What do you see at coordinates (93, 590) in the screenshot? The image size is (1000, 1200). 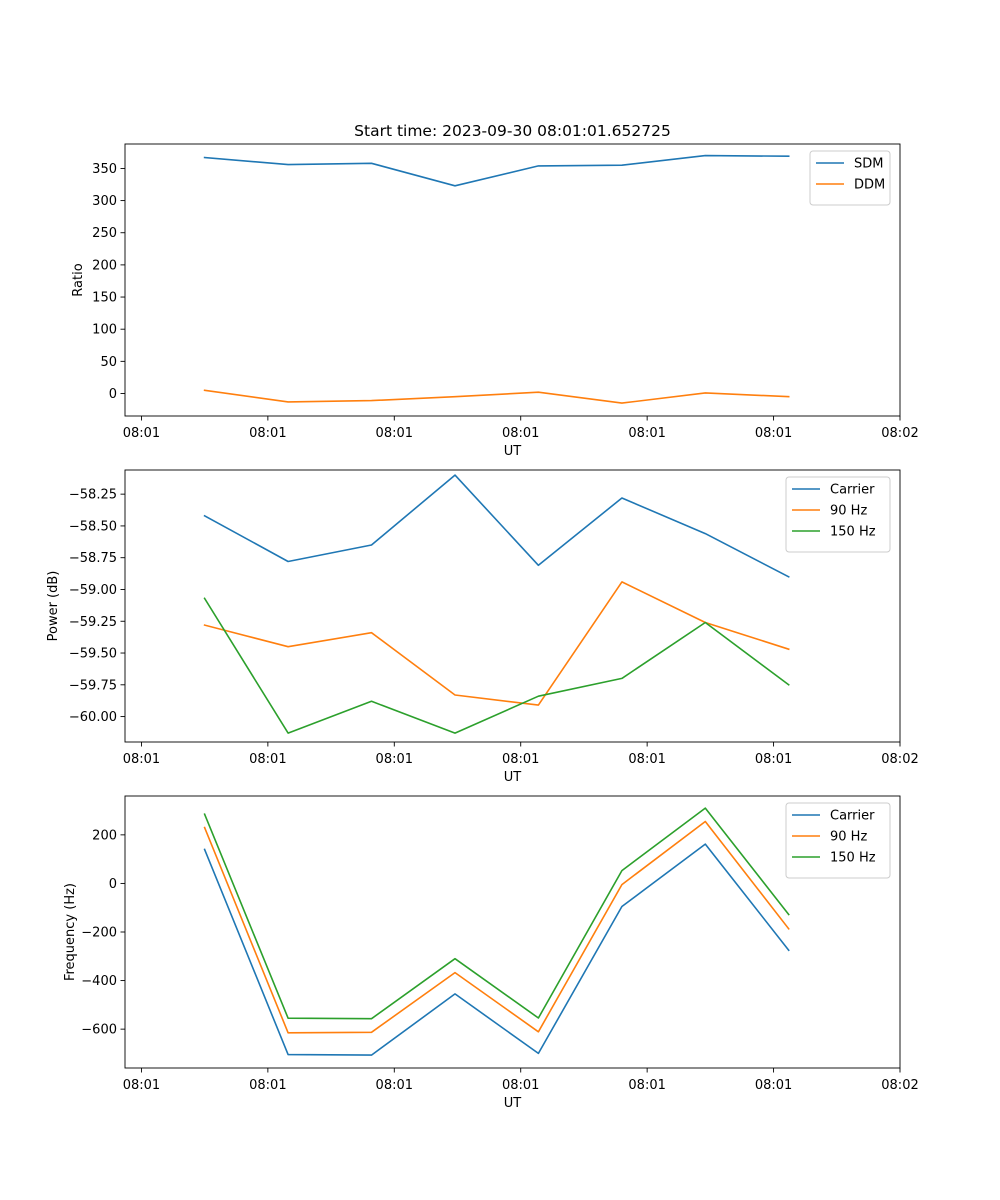 I see `y-tick-label: −59.00` at bounding box center [93, 590].